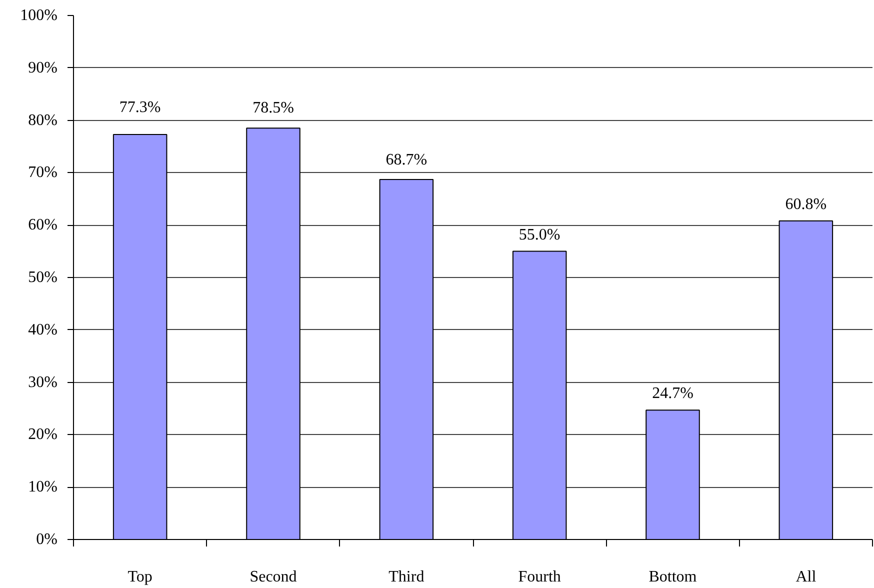 This screenshot has height=588, width=874. Describe the element at coordinates (273, 107) in the screenshot. I see `data-label: 78.5%` at that location.